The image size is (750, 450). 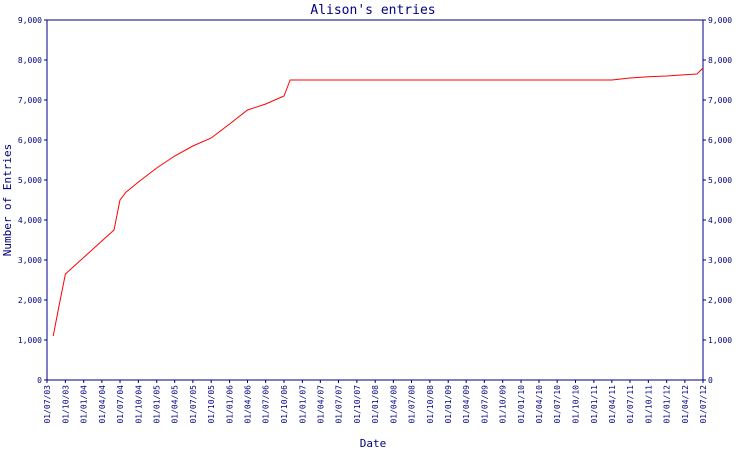 What do you see at coordinates (302, 404) in the screenshot?
I see `x-tick-label: 01/01/07` at bounding box center [302, 404].